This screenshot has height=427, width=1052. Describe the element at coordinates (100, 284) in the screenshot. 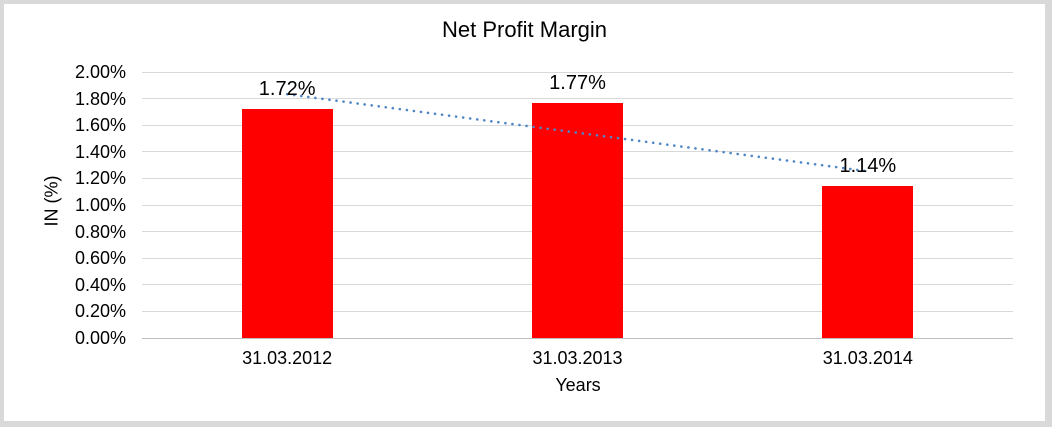

I see `y-tick-label: 0.40%` at that location.